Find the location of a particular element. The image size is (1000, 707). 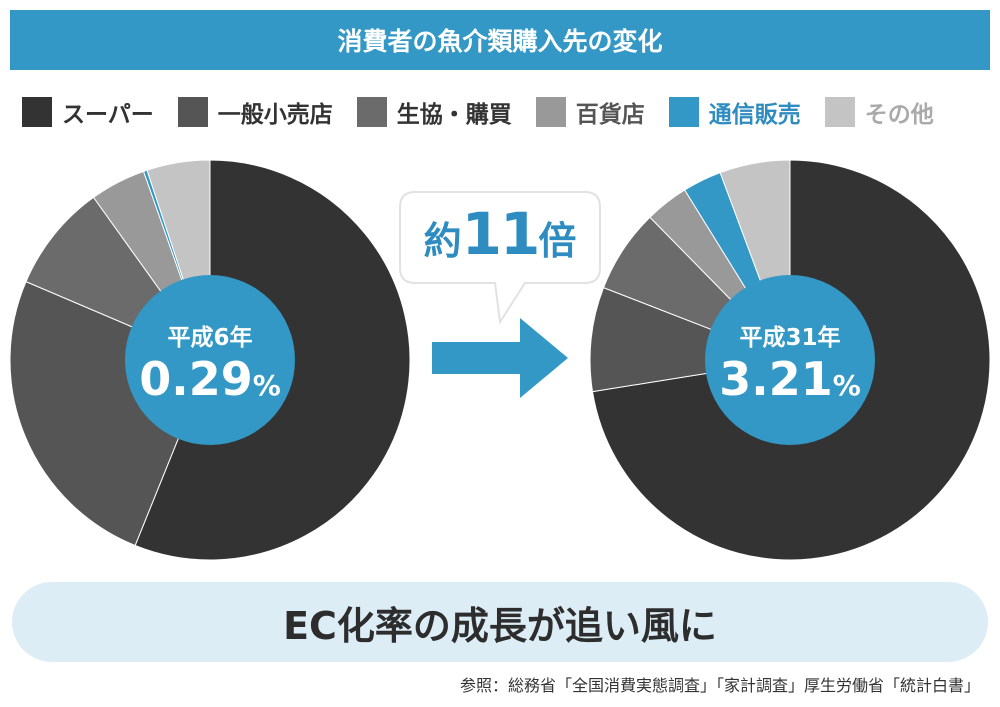

callout-text: 約 11 倍 is located at coordinates (500, 235).